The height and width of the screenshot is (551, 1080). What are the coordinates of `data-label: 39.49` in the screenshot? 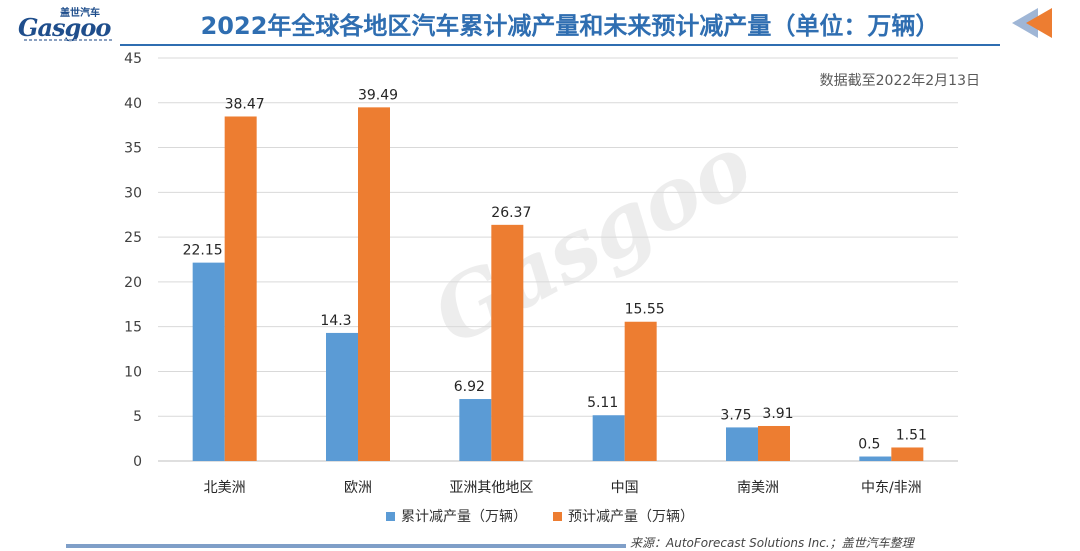 It's located at (378, 95).